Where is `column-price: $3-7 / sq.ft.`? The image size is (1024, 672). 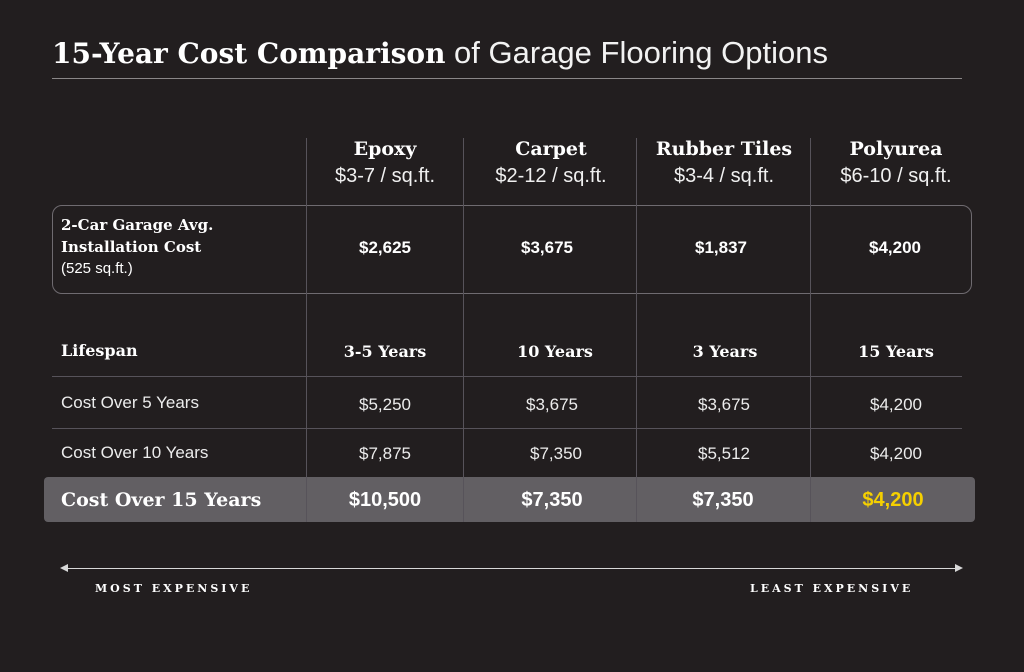 column-price: $3-7 / sq.ft. is located at coordinates (385, 176).